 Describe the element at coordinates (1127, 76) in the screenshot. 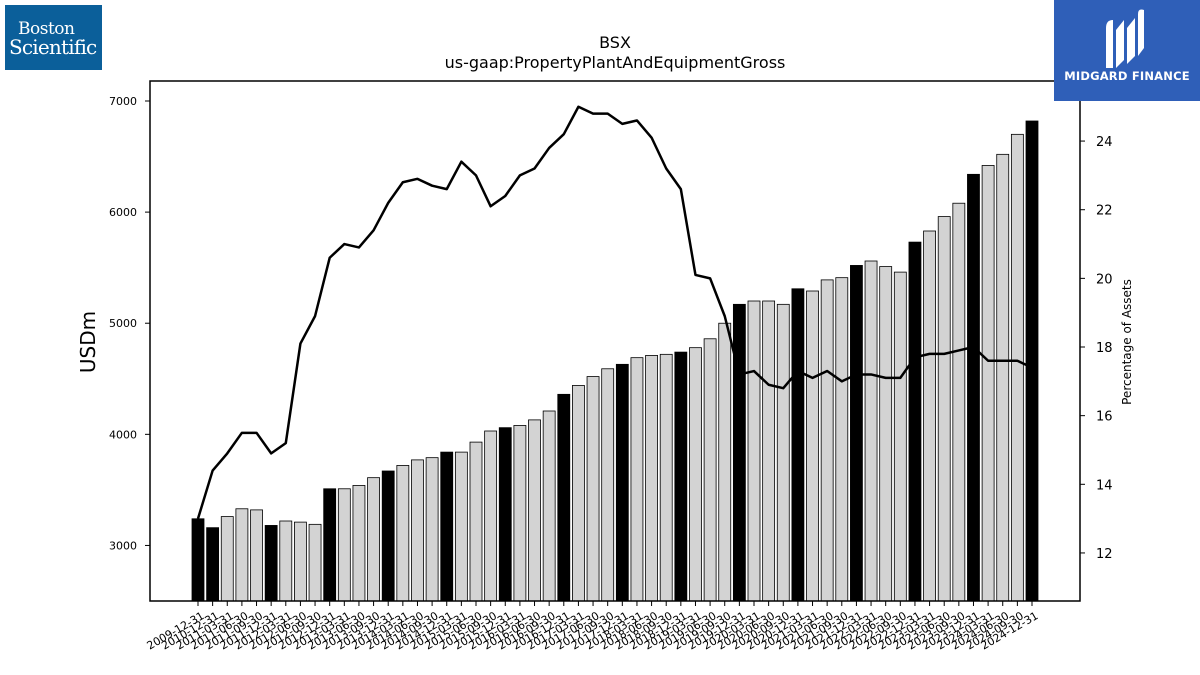

I see `logo-right-text: MIDGARD FINANCE` at that location.